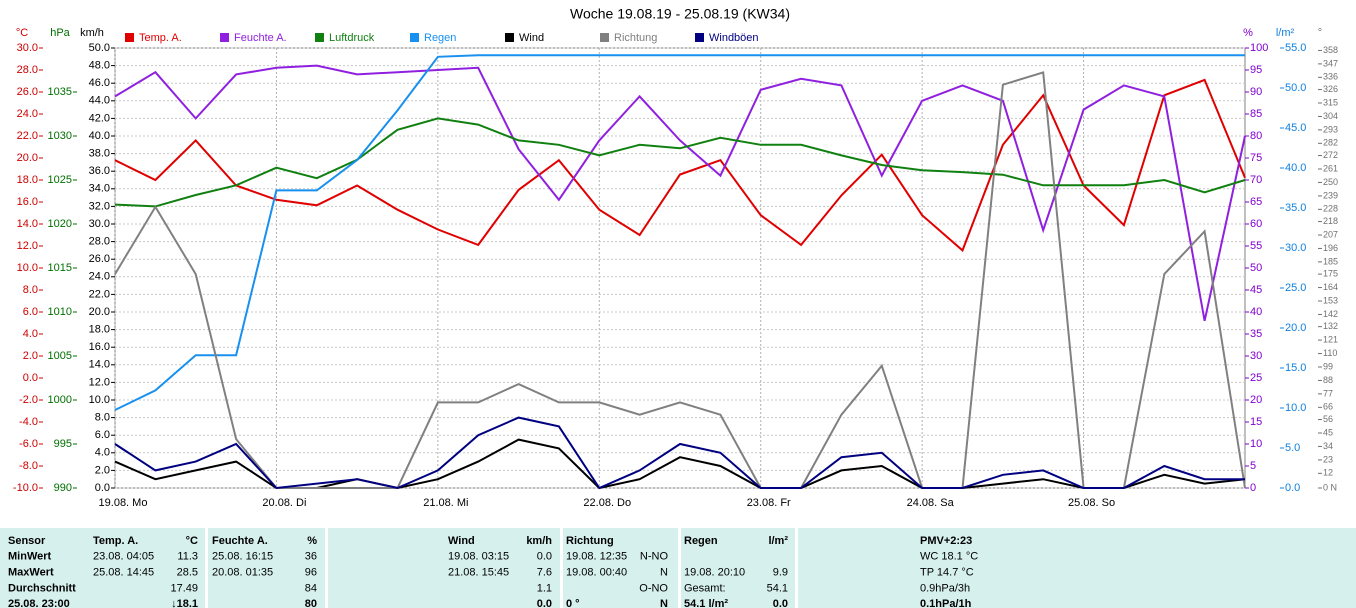 Image resolution: width=1356 pixels, height=608 pixels. I want to click on x-tick-label: 19.08. Mo, so click(123, 503).